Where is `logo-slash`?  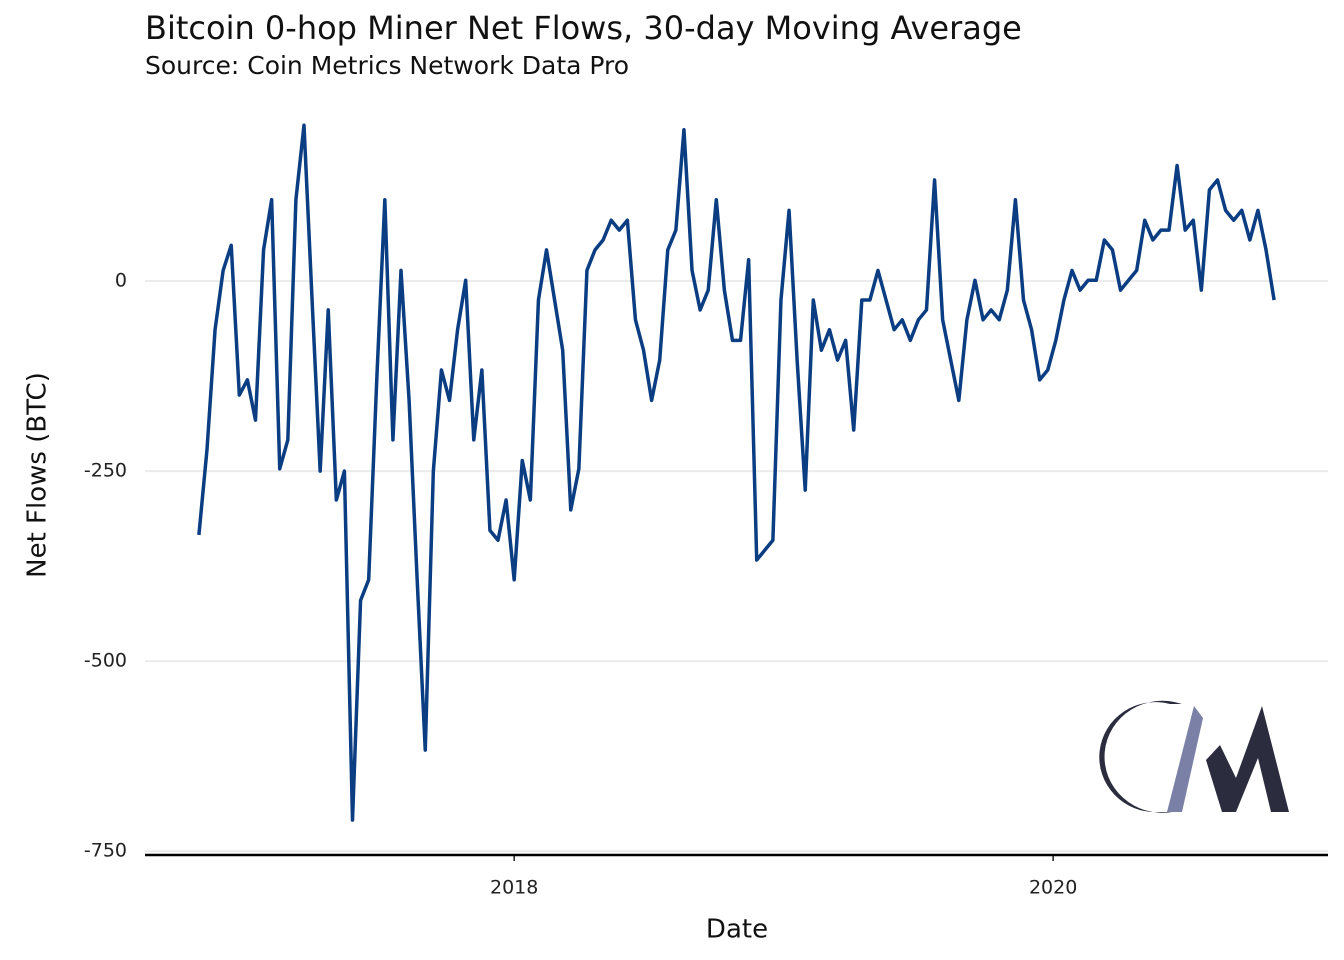
logo-slash is located at coordinates (1185, 759).